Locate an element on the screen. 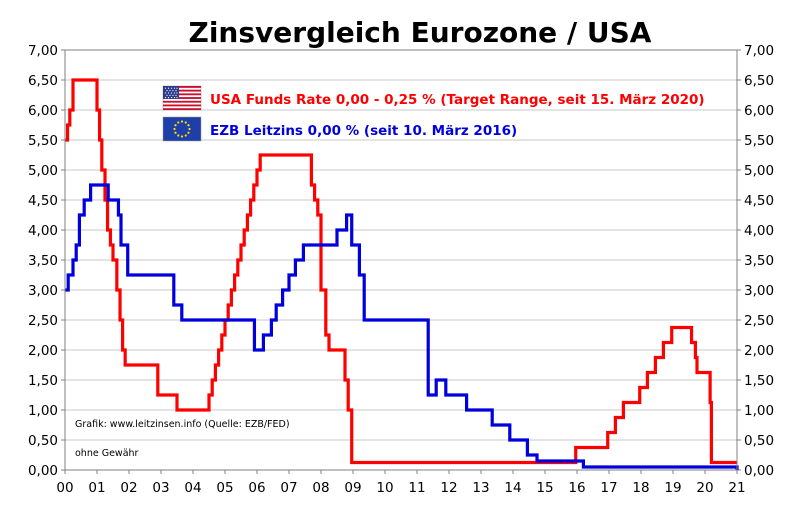 The image size is (800, 517). x-tick-label: 18 is located at coordinates (640, 488).